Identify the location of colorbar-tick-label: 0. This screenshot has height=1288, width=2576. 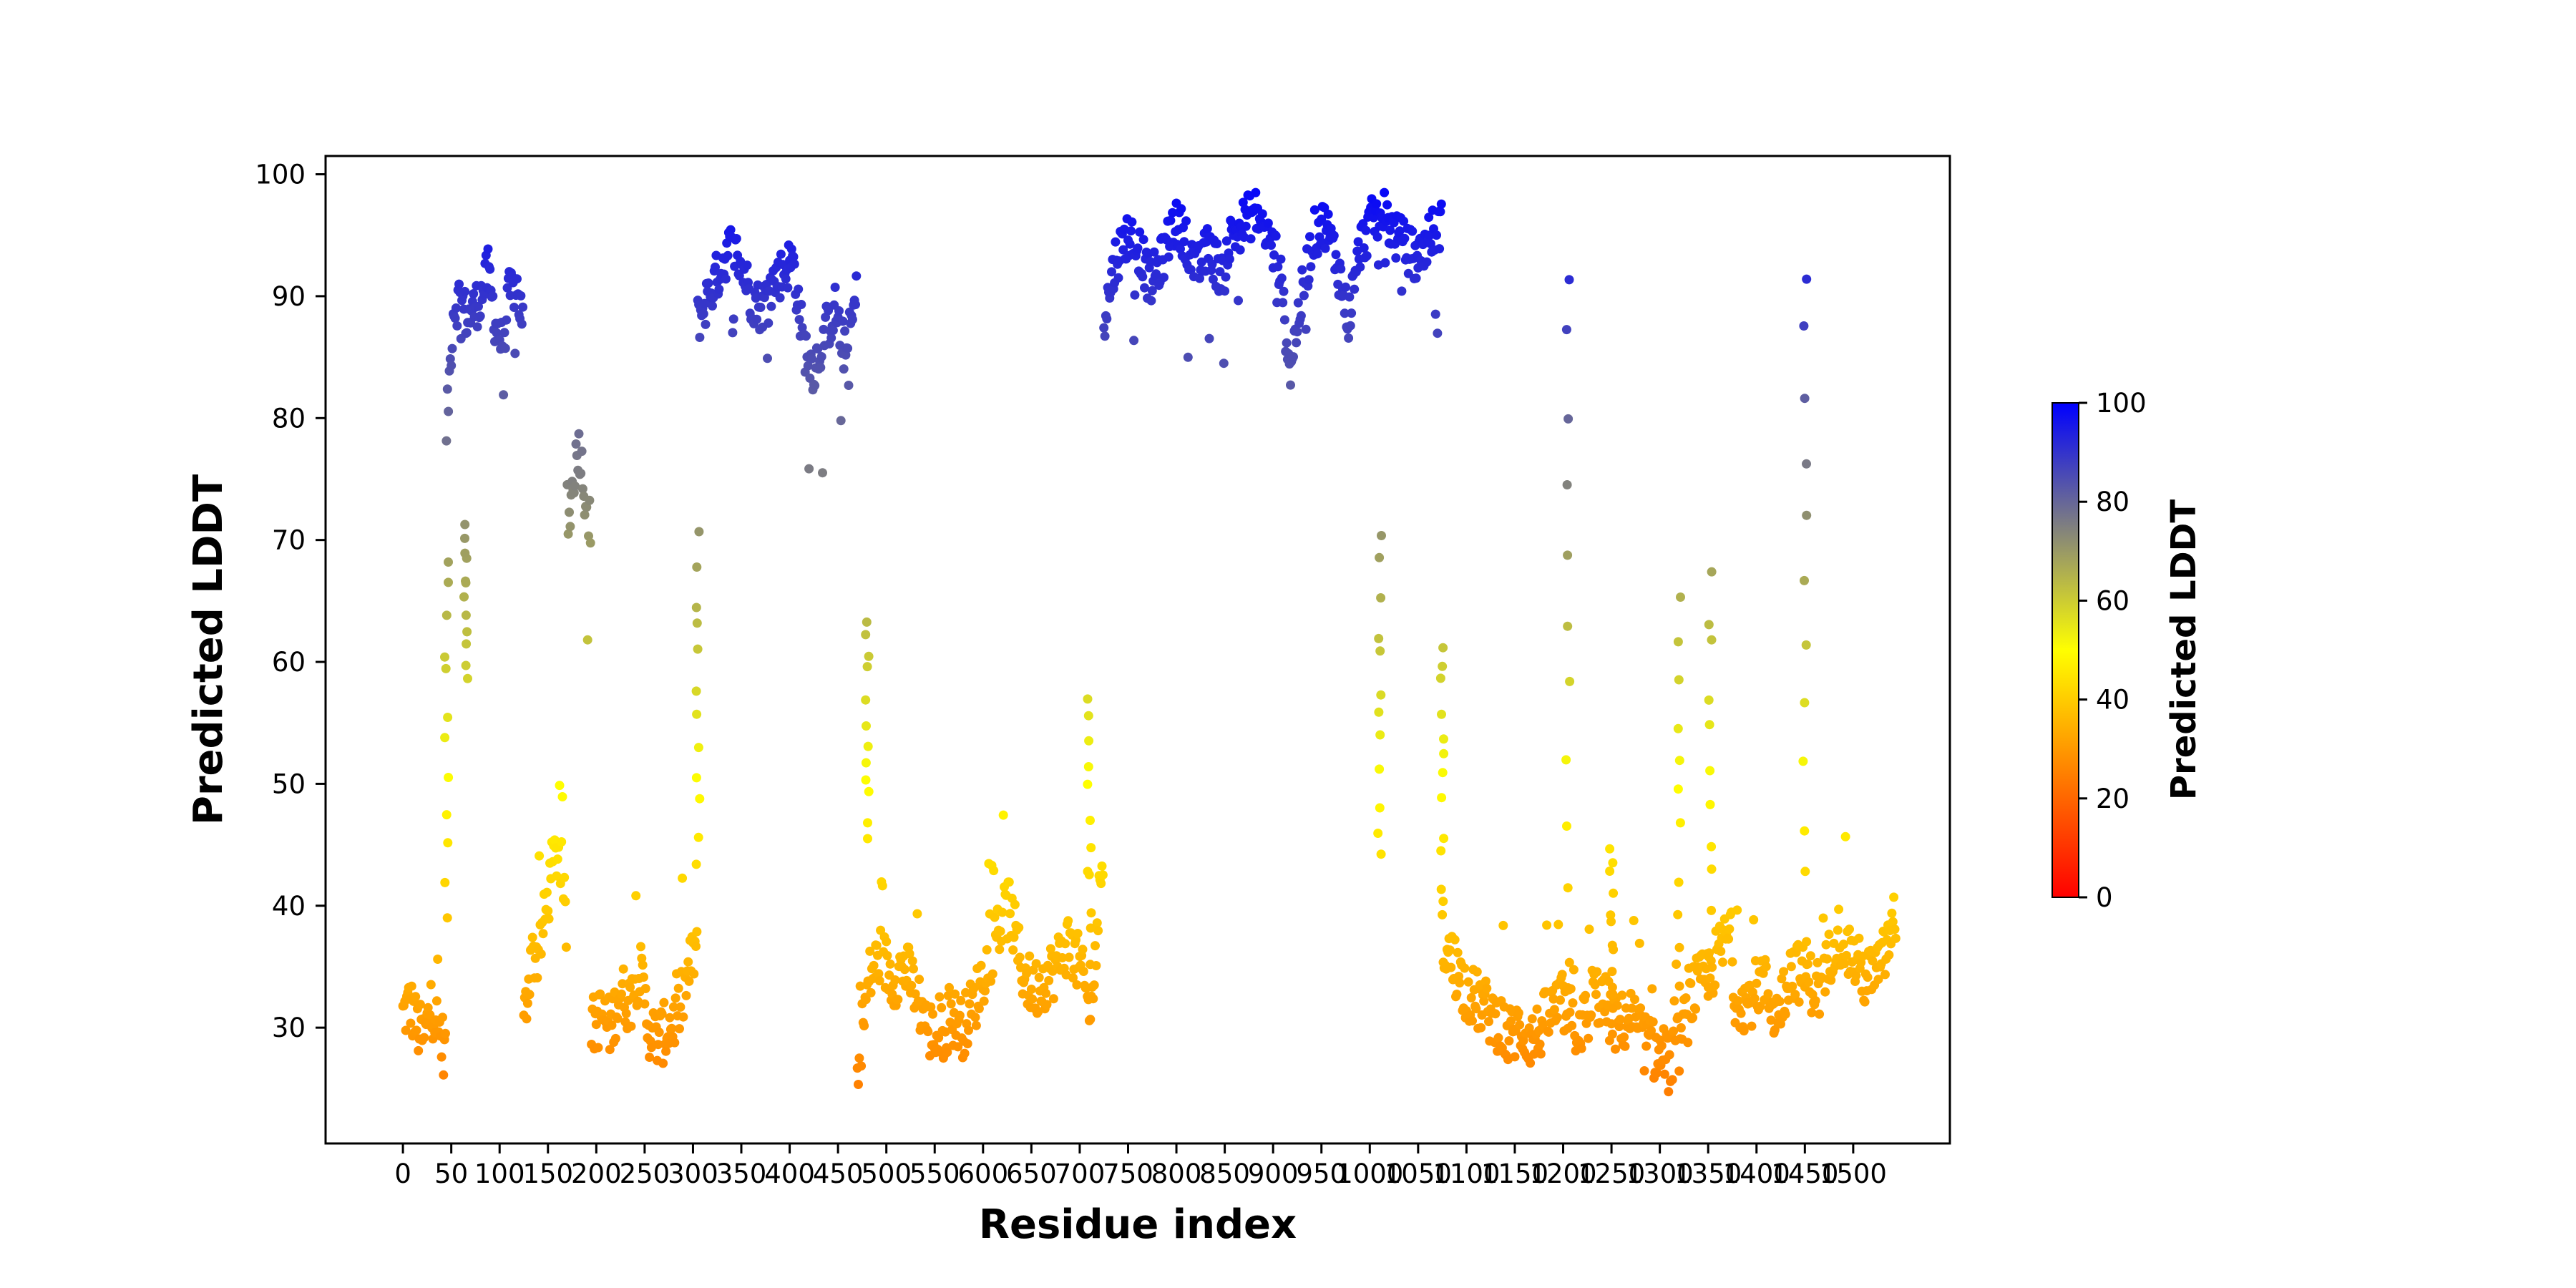
(2104, 897).